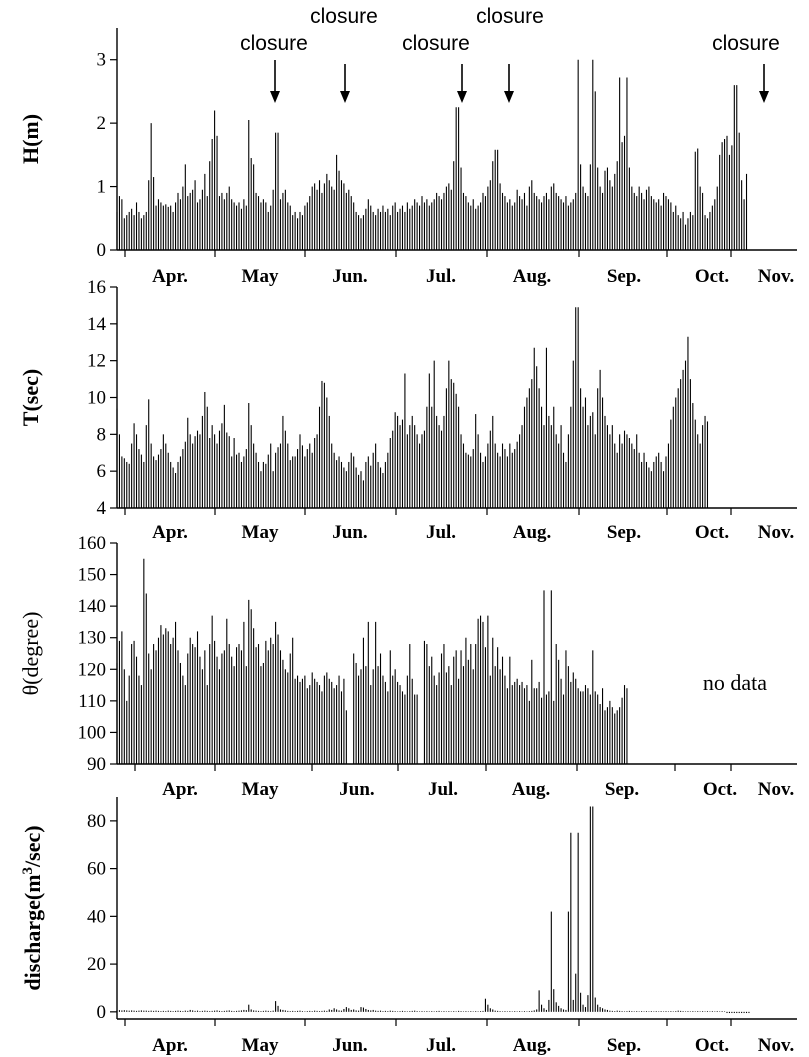 The image size is (809, 1057). Describe the element at coordinates (96, 398) in the screenshot. I see `y-tick-label: 10` at that location.